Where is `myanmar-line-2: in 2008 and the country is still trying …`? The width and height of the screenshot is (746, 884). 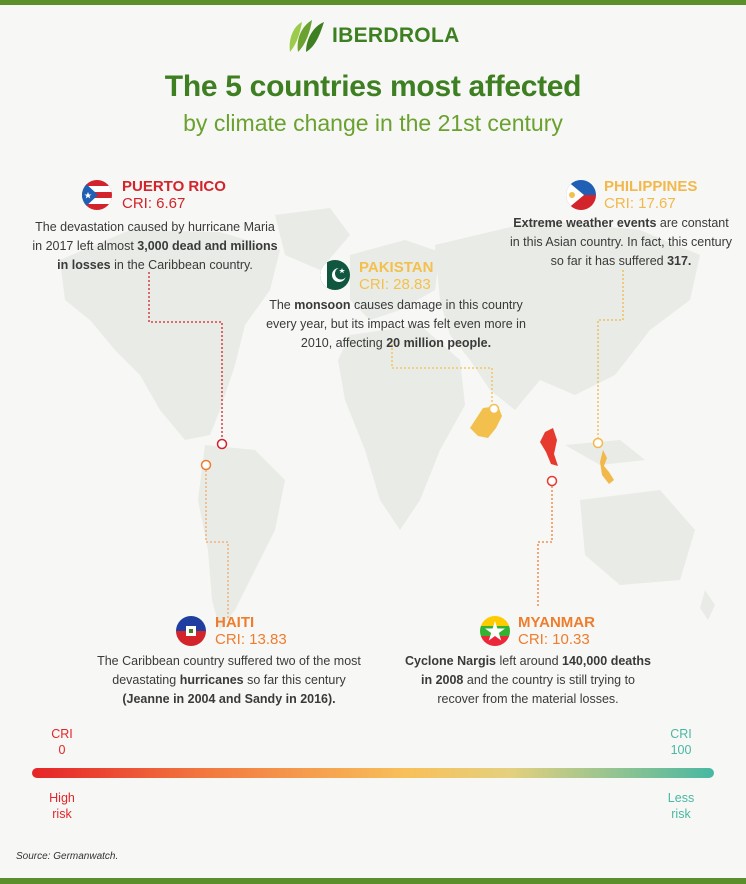 myanmar-line-2: in 2008 and the country is still trying … is located at coordinates (528, 680).